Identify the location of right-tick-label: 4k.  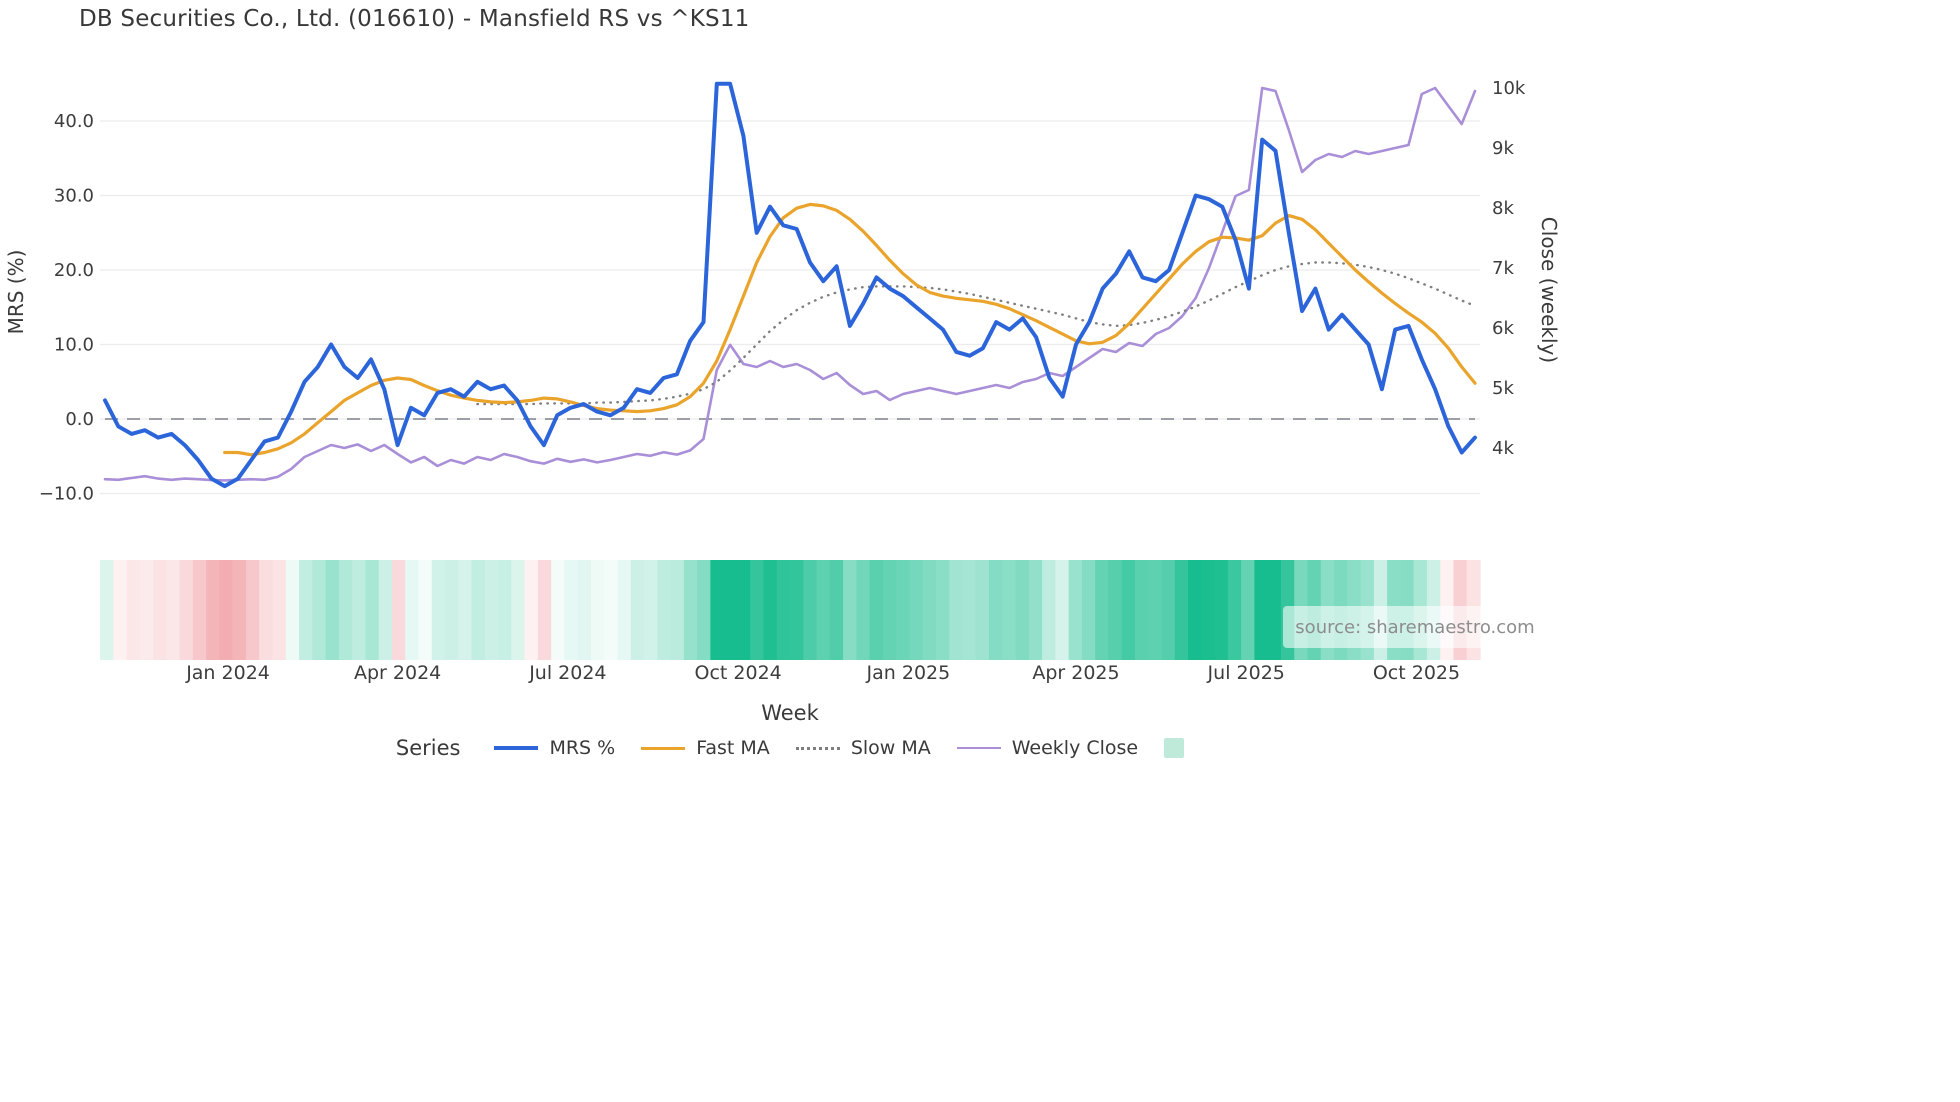
(1503, 448).